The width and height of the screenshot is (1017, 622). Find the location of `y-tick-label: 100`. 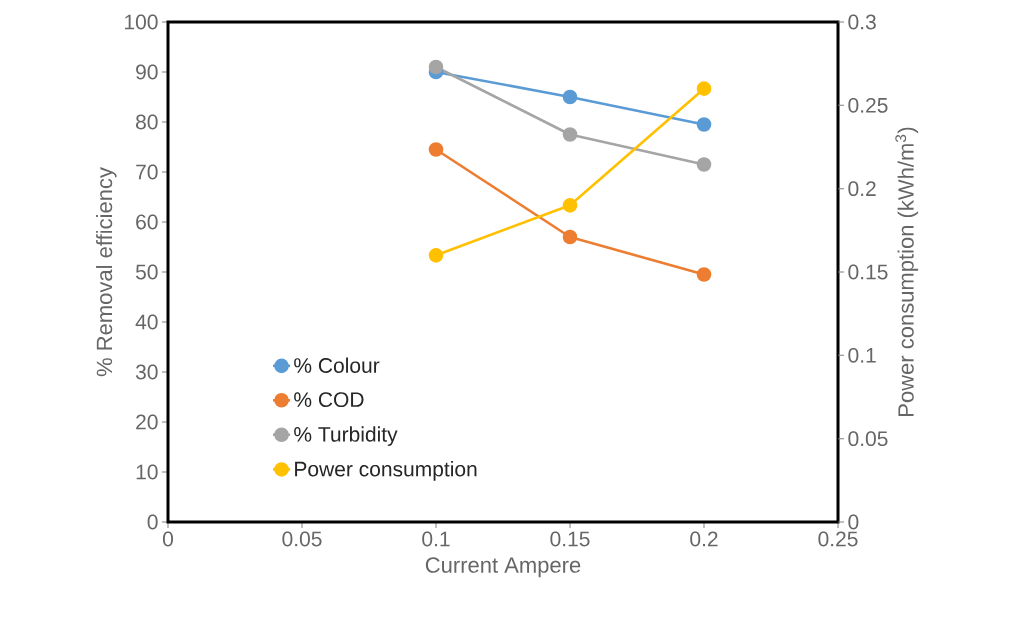

y-tick-label: 100 is located at coordinates (141, 22).